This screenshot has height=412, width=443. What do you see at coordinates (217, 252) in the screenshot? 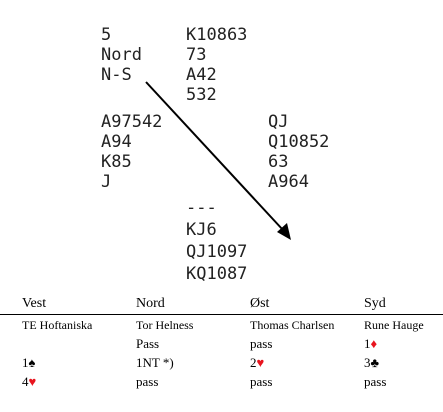
I see `south-diamonds: QJ1097` at bounding box center [217, 252].